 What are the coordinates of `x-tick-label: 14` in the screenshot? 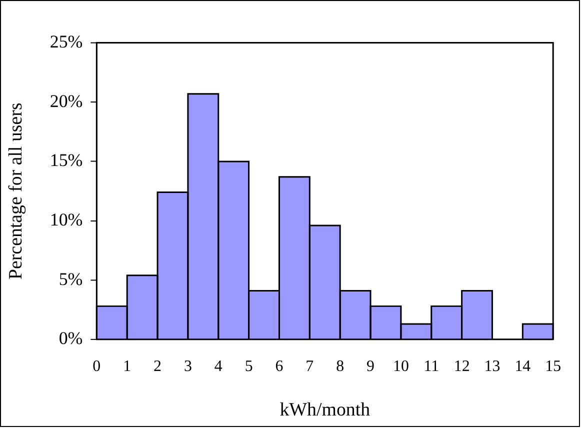 It's located at (522, 367).